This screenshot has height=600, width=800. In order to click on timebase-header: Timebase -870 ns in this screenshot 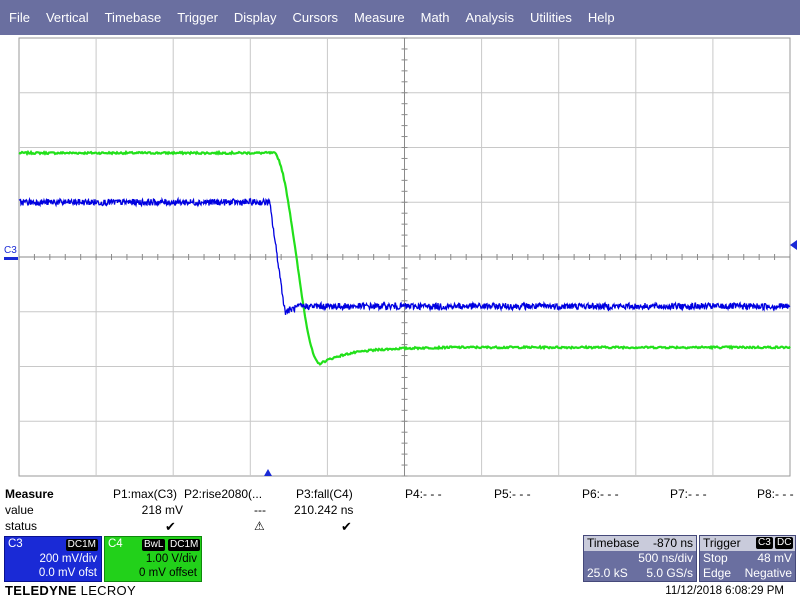, I will do `click(640, 543)`.